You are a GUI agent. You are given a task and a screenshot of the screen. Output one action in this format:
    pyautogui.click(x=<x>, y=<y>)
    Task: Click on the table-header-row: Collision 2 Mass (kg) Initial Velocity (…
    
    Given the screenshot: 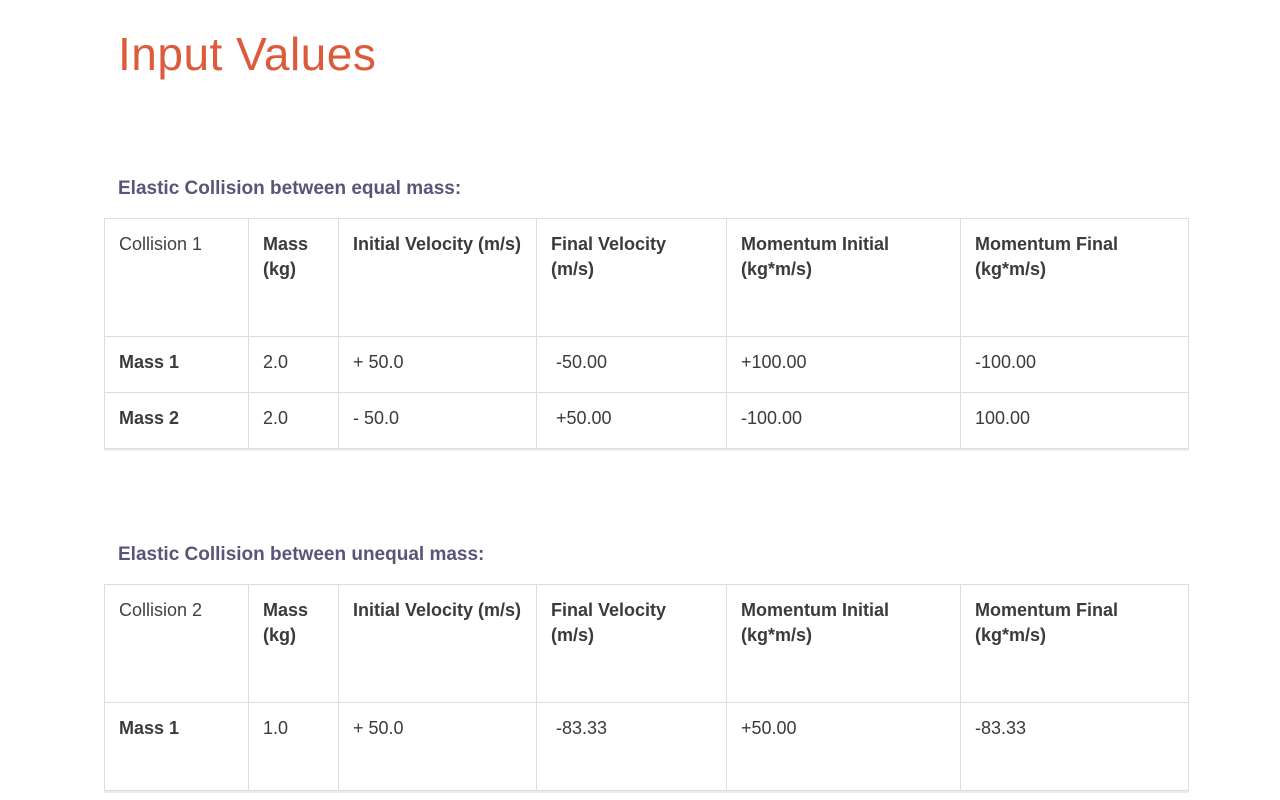 What is the action you would take?
    pyautogui.click(x=646, y=643)
    